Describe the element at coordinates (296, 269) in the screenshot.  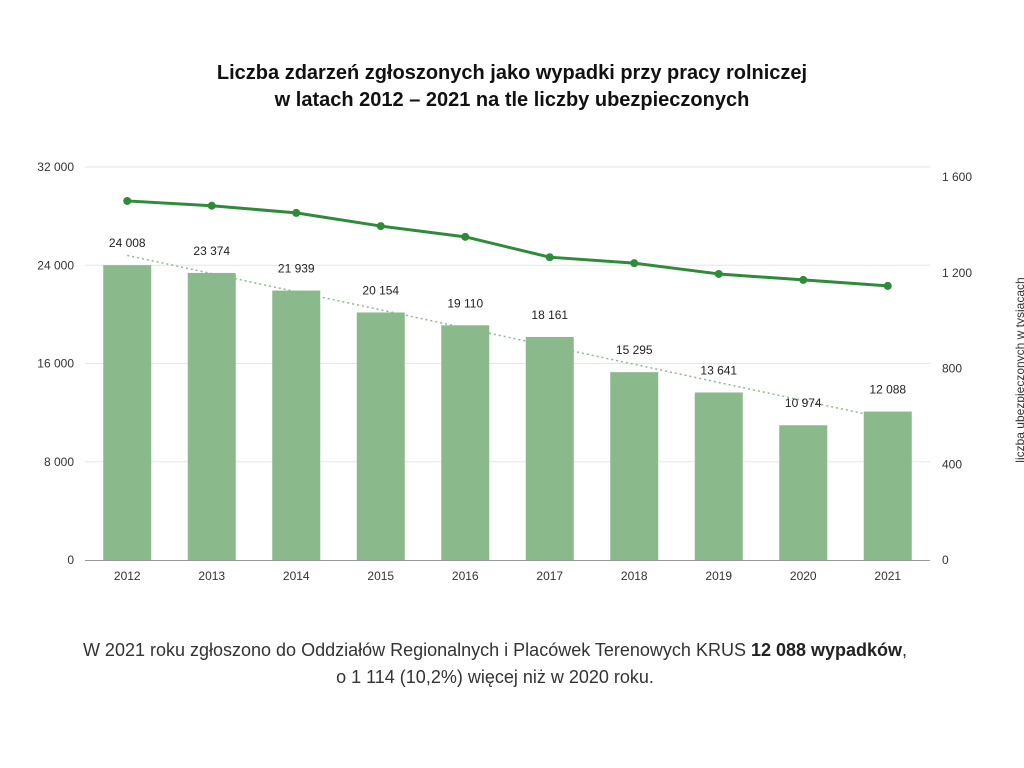
I see `bar-value-label: 21 939` at that location.